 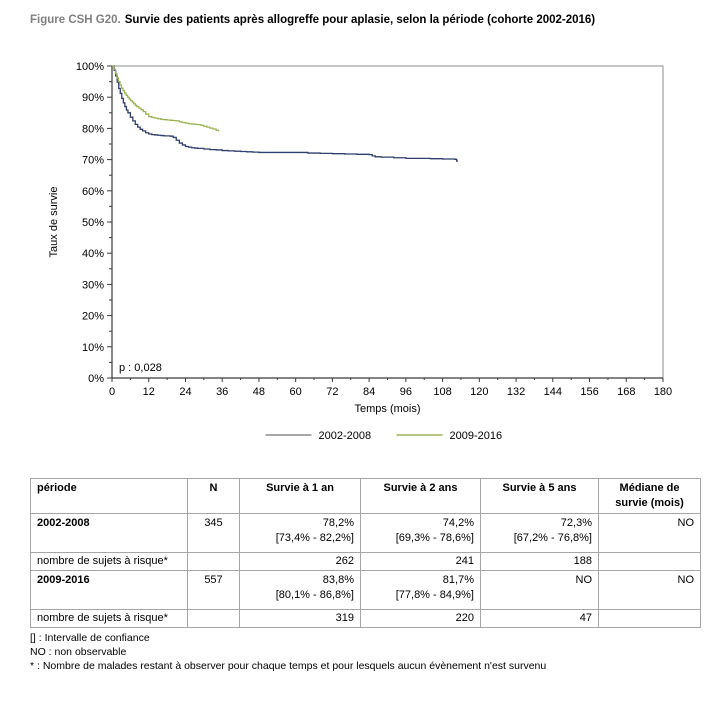 I want to click on x-axis-title: Temps (mois), so click(x=387, y=409).